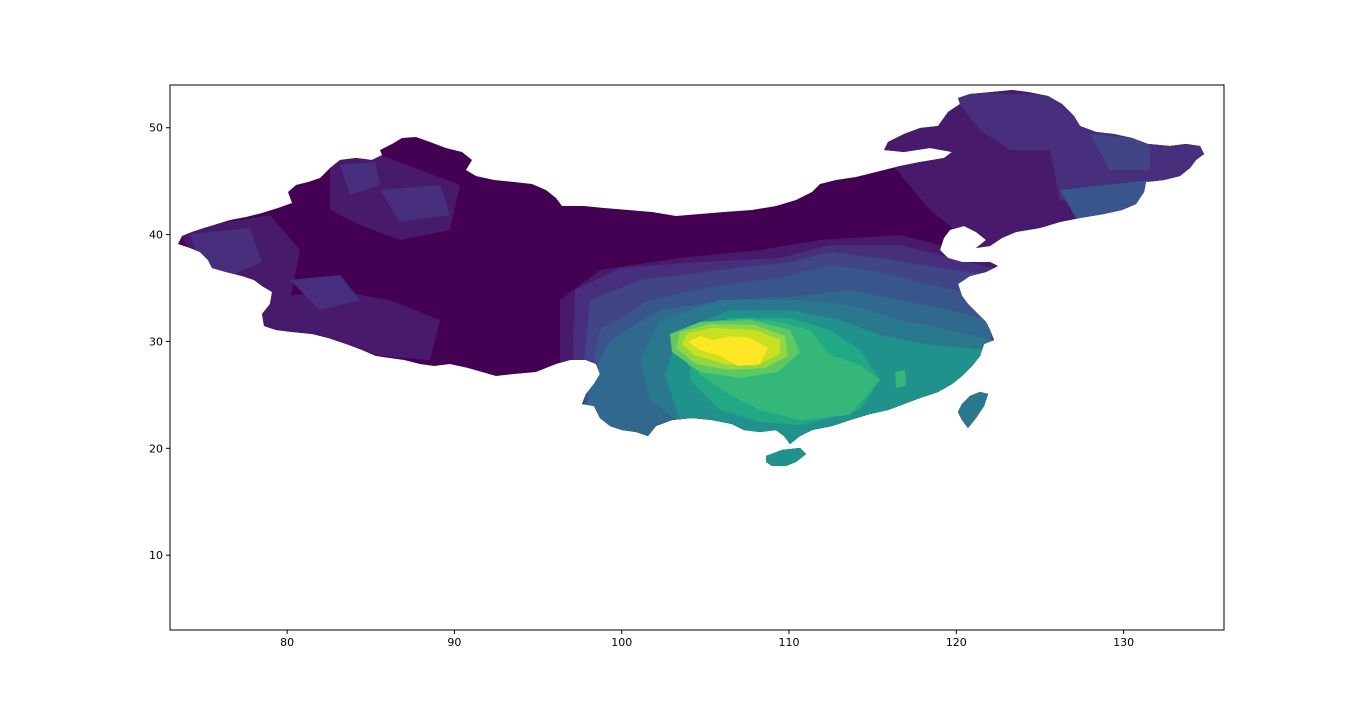 This screenshot has width=1360, height=708. I want to click on y-axis: 10 20 30 40 50, so click(159, 342).